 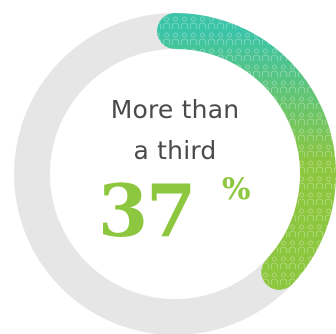 What do you see at coordinates (236, 189) in the screenshot?
I see `percentage-unit: %` at bounding box center [236, 189].